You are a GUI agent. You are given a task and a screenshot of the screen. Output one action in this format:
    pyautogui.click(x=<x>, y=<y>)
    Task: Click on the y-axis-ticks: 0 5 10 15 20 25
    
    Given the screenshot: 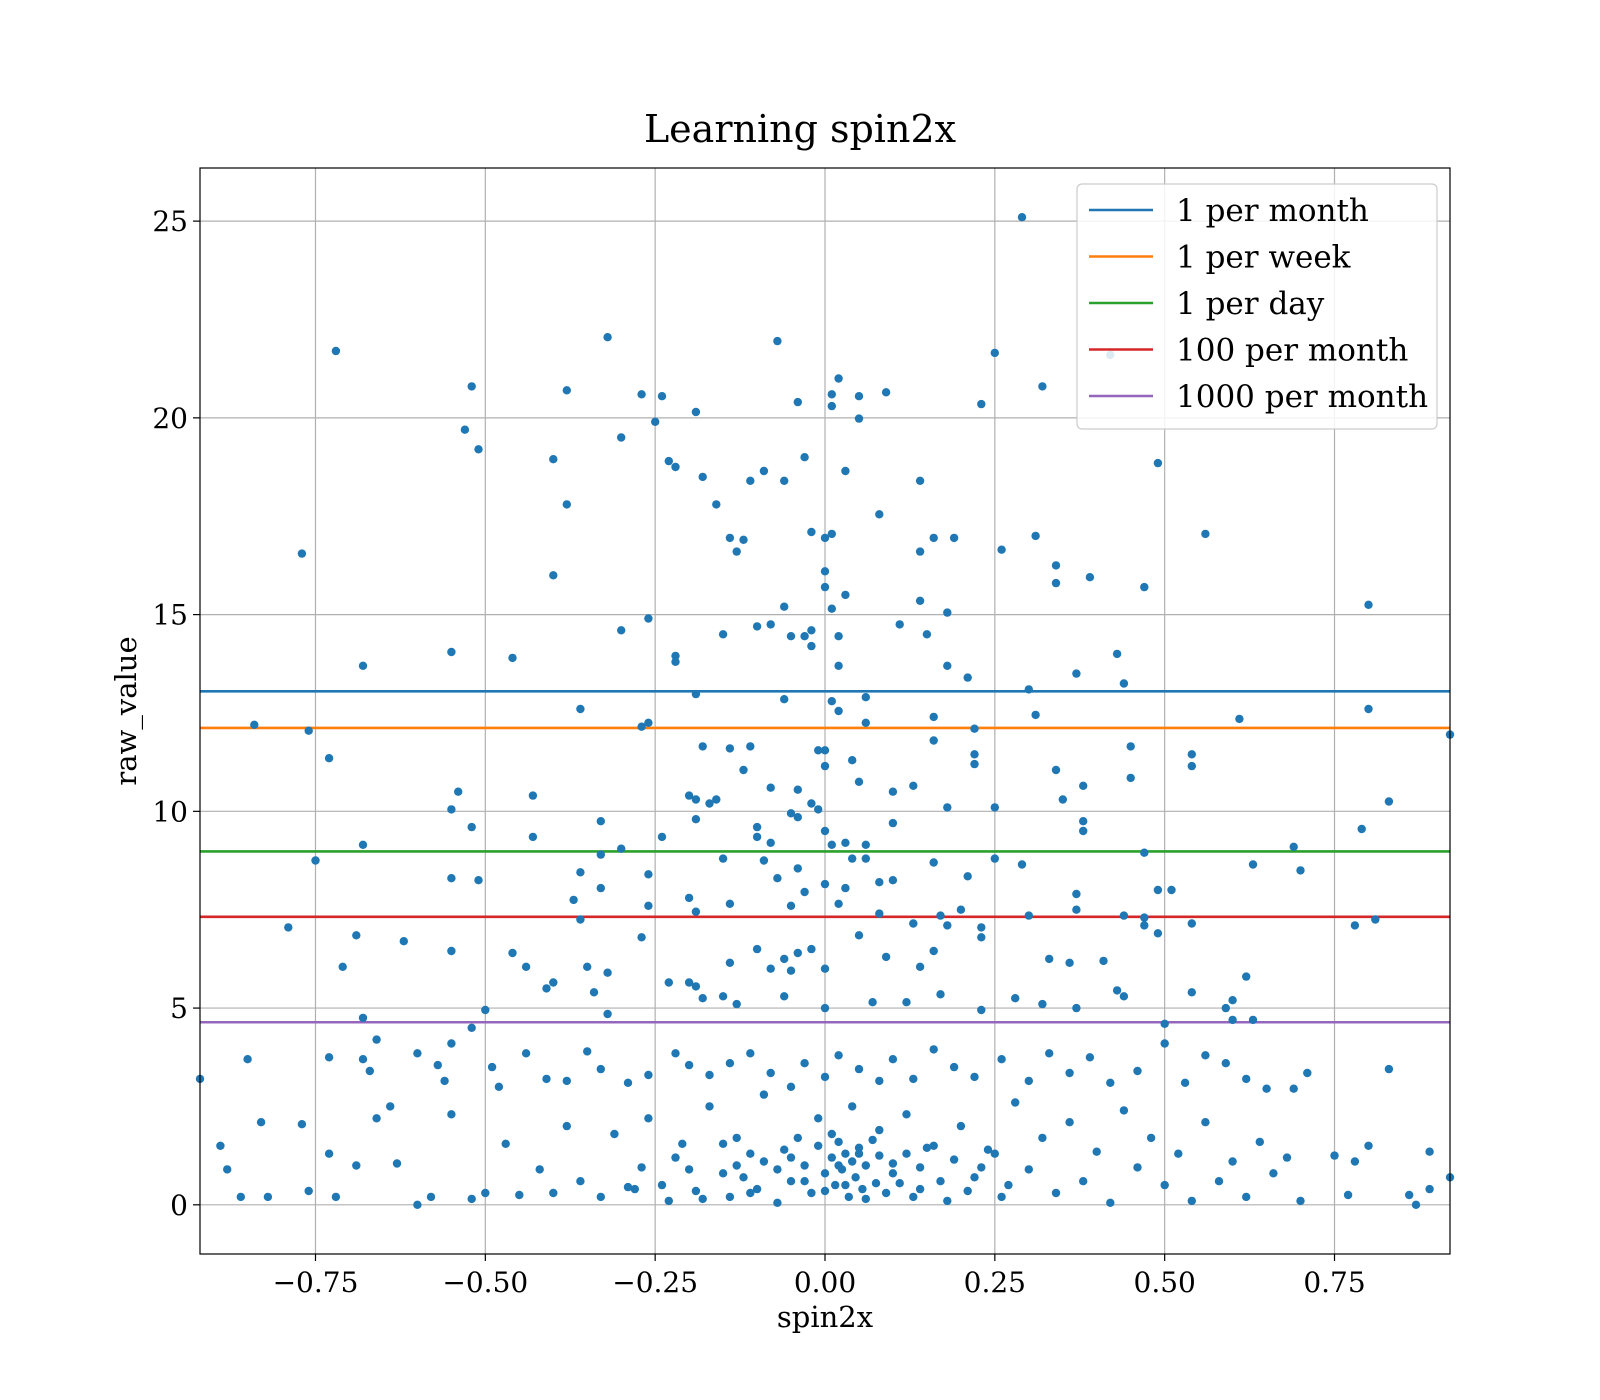 What is the action you would take?
    pyautogui.click(x=176, y=713)
    